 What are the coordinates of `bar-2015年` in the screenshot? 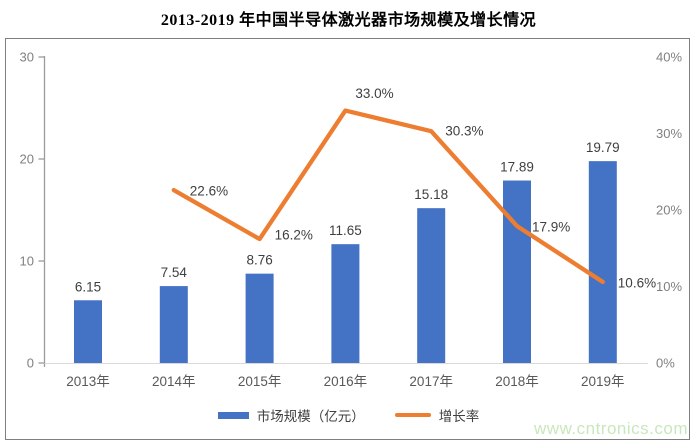 It's located at (259, 318).